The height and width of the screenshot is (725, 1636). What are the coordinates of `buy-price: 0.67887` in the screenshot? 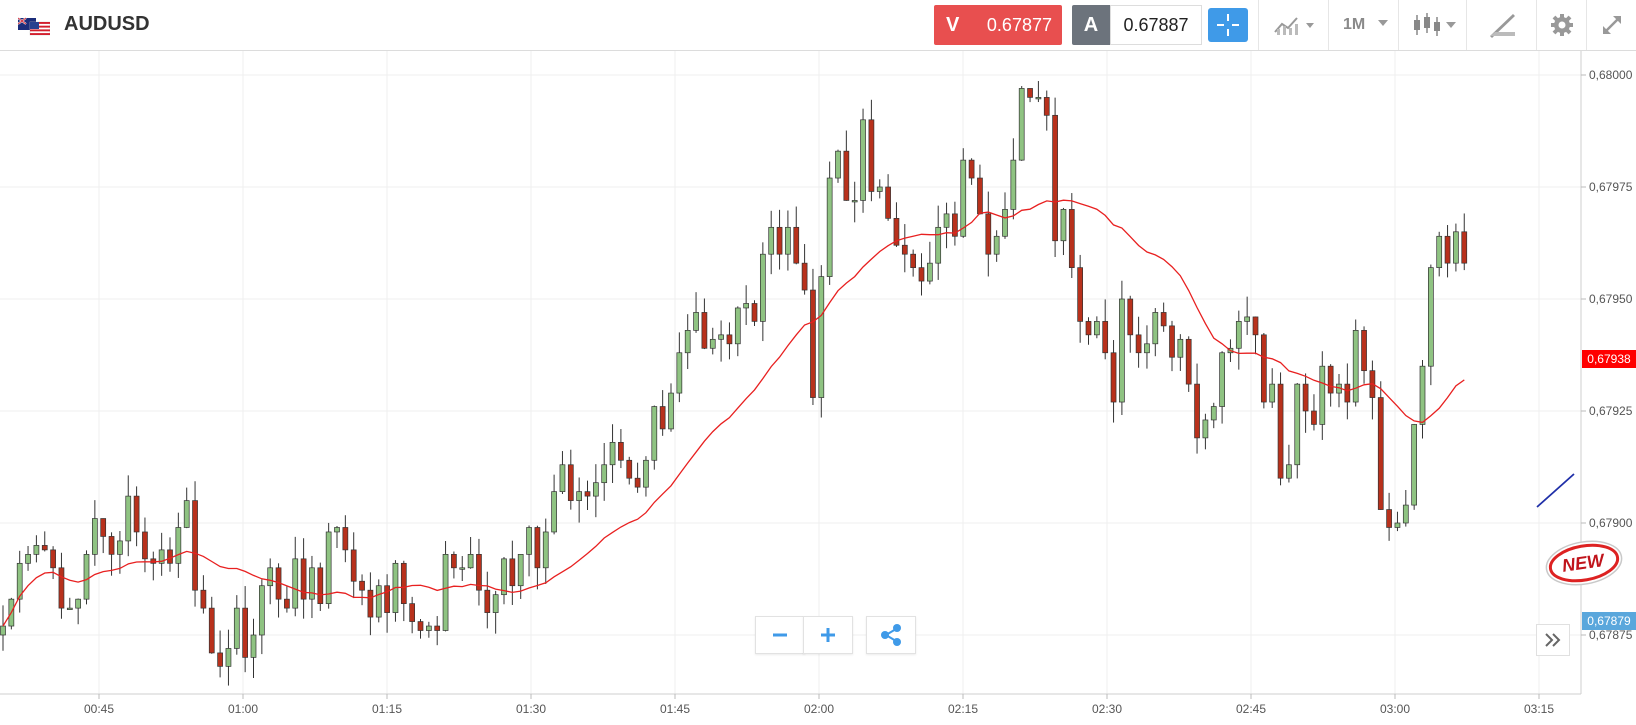 It's located at (1156, 25).